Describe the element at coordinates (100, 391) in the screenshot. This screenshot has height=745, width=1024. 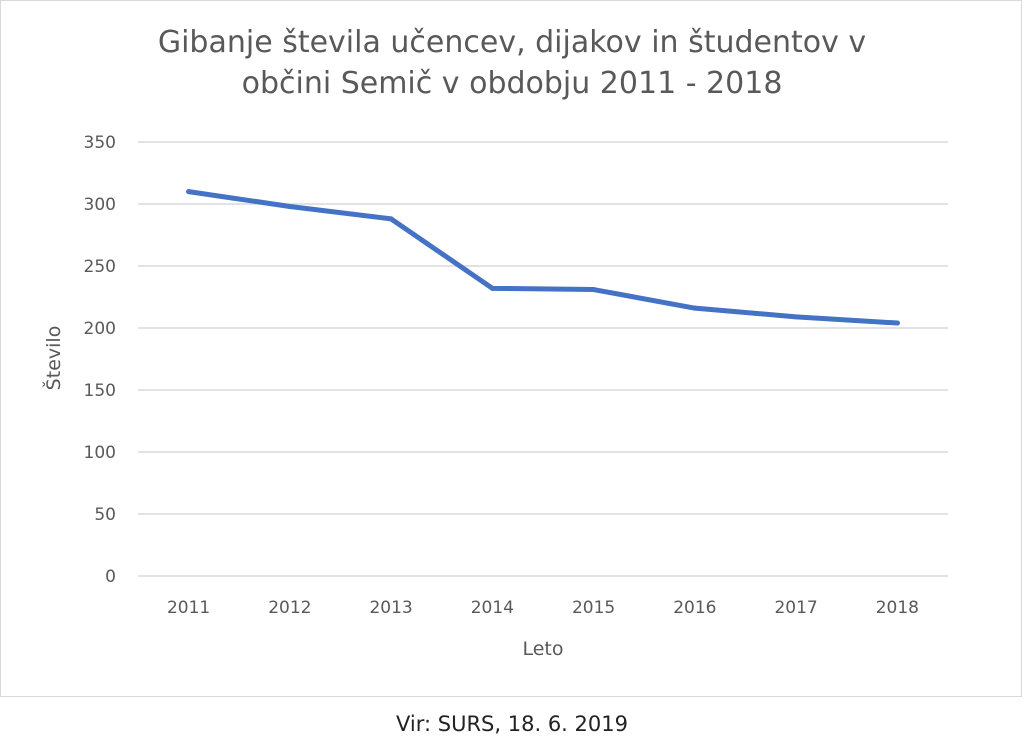
I see `y-tick-label: 150` at that location.